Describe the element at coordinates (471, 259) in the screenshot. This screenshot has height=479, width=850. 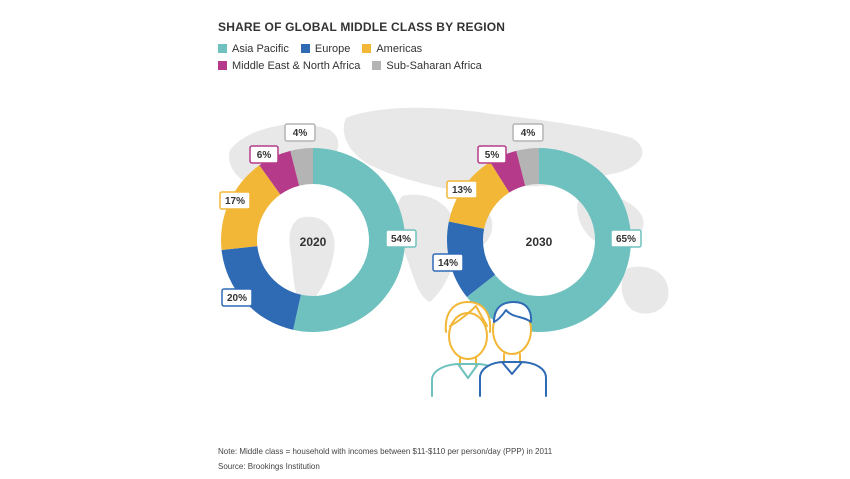
I see `slice-2030-europe` at that location.